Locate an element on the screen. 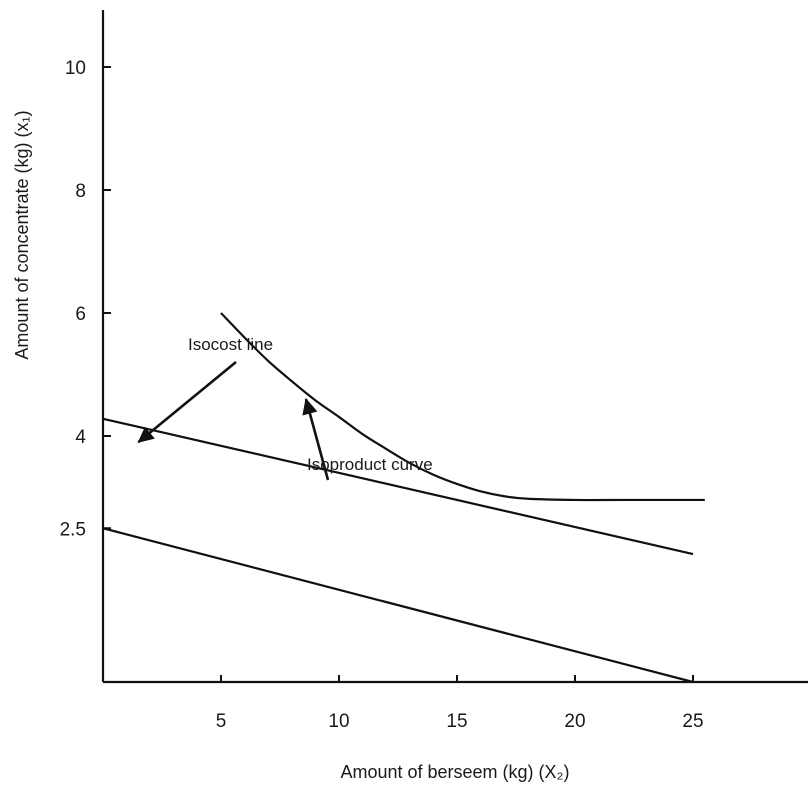 This screenshot has width=811, height=786. isocost-arrowhead is located at coordinates (146, 434).